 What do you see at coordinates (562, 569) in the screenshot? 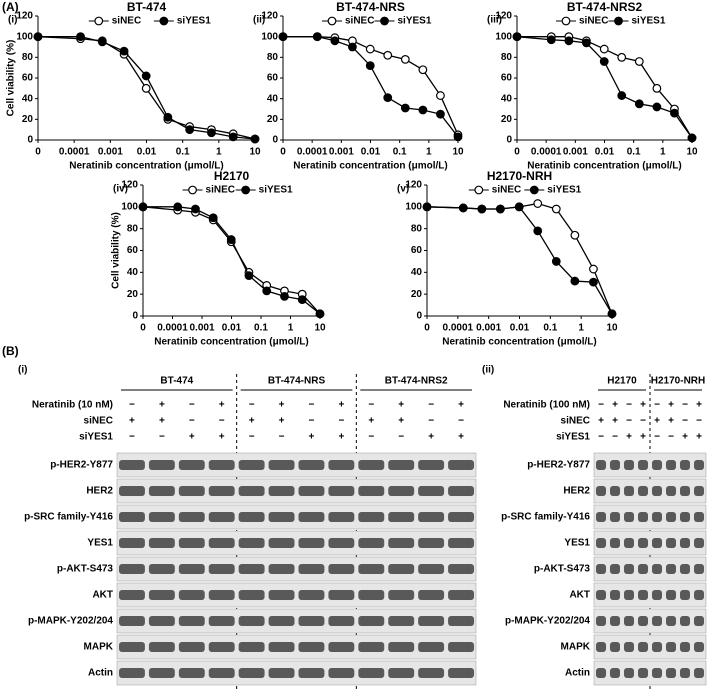
I see `blot-label: p-AKT-S473` at bounding box center [562, 569].